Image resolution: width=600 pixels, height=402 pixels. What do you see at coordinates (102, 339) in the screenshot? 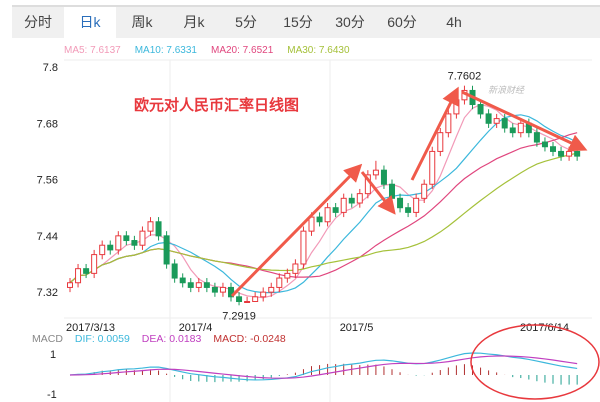
I see `dif-value: DIF: 0.0059` at bounding box center [102, 339].